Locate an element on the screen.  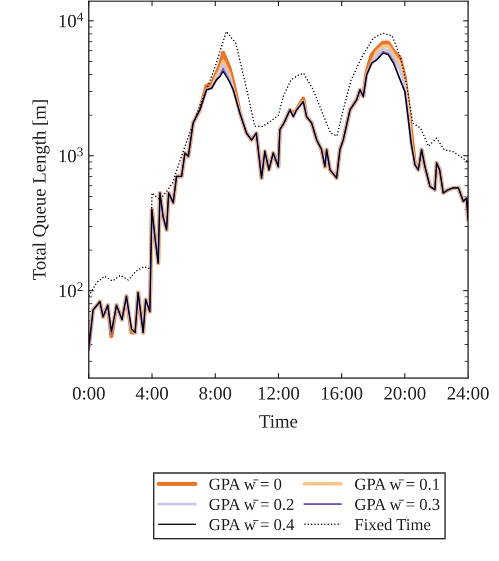
y-tick-label: 10$^{3}$ is located at coordinates (71, 154).